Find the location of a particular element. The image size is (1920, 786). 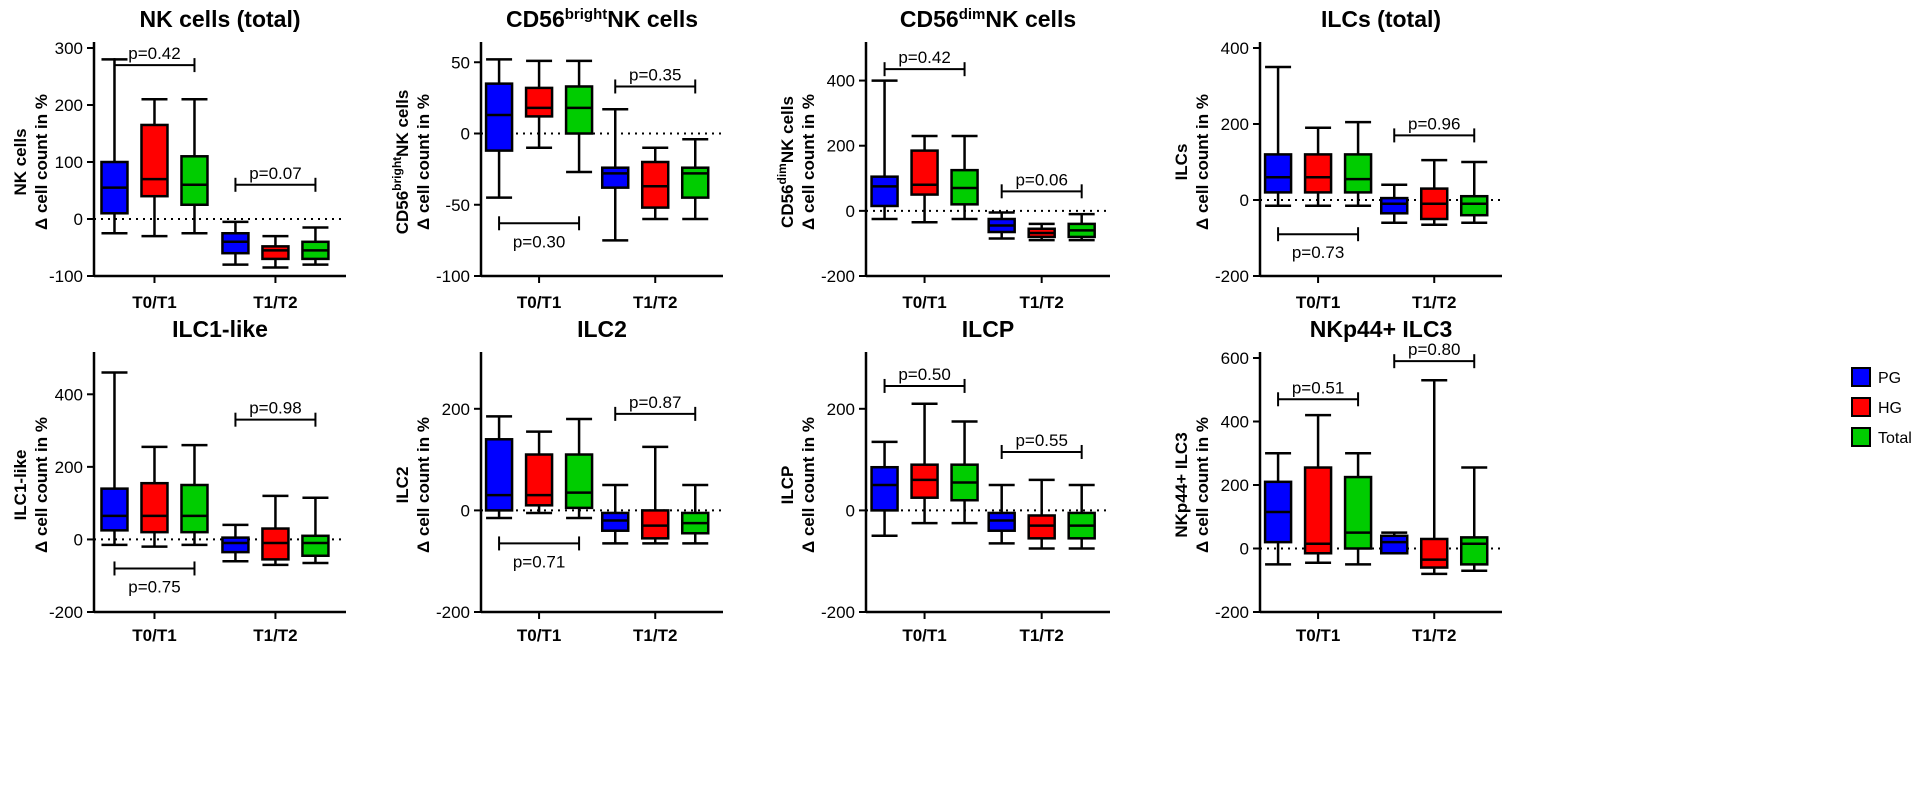

p-value-label: p=0.96 is located at coordinates (1434, 123).